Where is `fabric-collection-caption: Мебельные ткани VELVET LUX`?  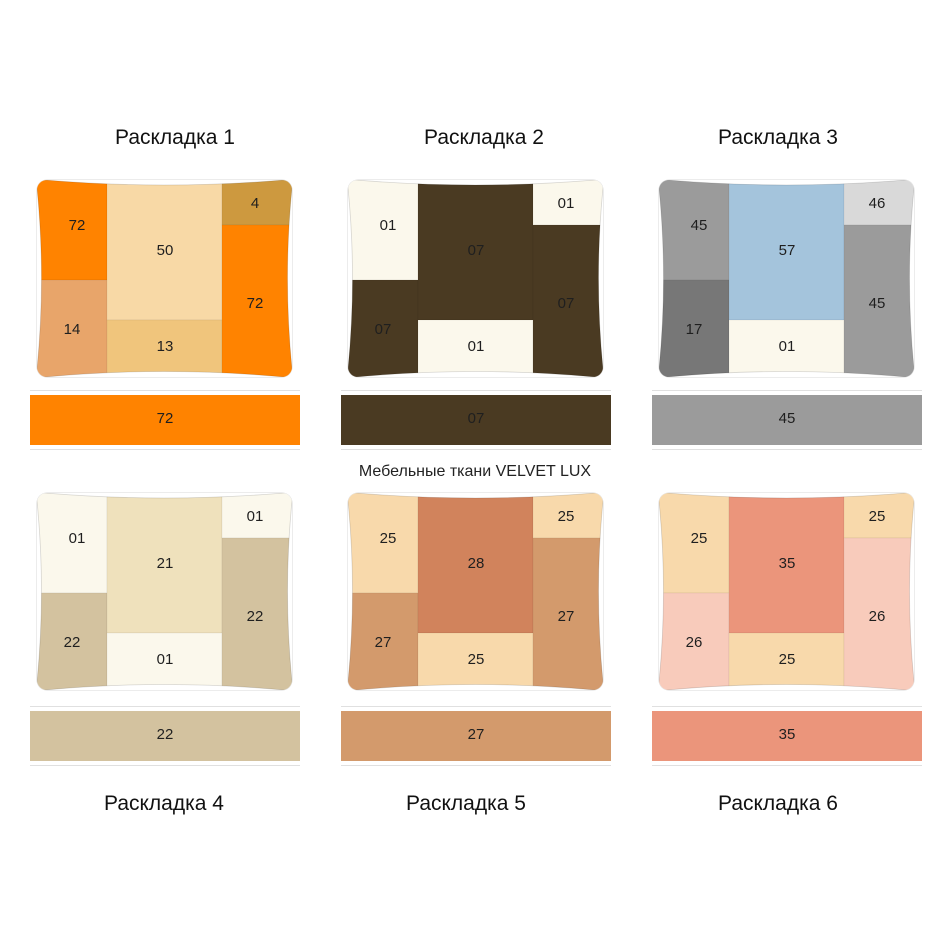
fabric-collection-caption: Мебельные ткани VELVET LUX is located at coordinates (475, 471).